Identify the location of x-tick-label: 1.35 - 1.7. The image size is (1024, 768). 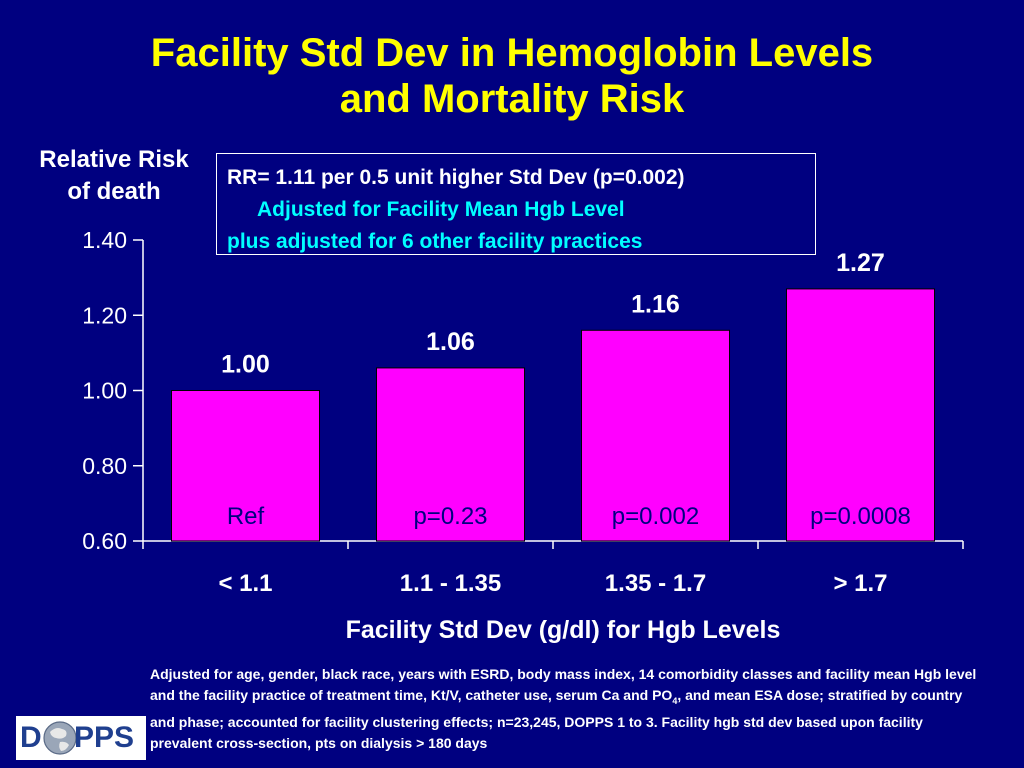
(655, 583).